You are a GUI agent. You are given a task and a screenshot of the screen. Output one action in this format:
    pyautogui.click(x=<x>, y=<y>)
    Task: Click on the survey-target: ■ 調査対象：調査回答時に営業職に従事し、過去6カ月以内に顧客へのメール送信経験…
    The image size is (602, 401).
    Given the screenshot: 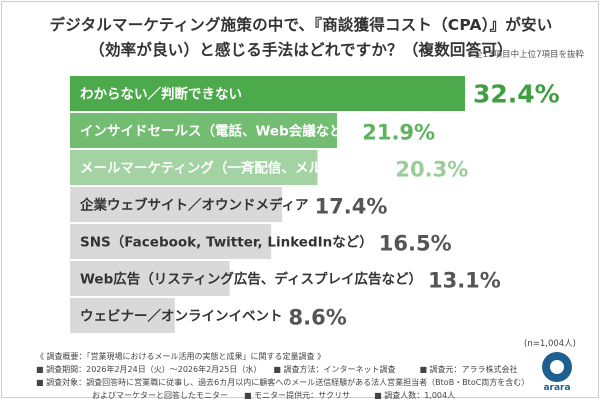 What is the action you would take?
    pyautogui.click(x=283, y=382)
    